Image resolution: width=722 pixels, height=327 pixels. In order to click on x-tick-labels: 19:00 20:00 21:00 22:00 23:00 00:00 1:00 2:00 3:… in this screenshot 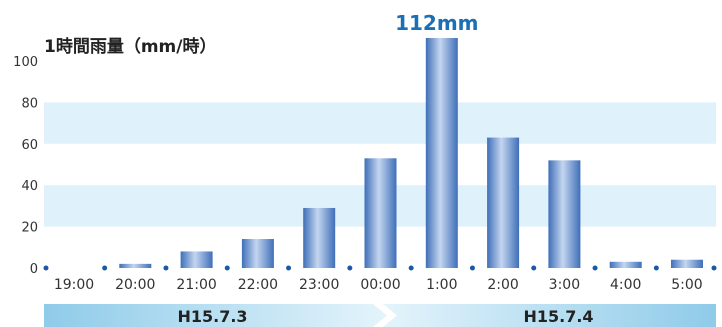, I will do `click(378, 285)`.